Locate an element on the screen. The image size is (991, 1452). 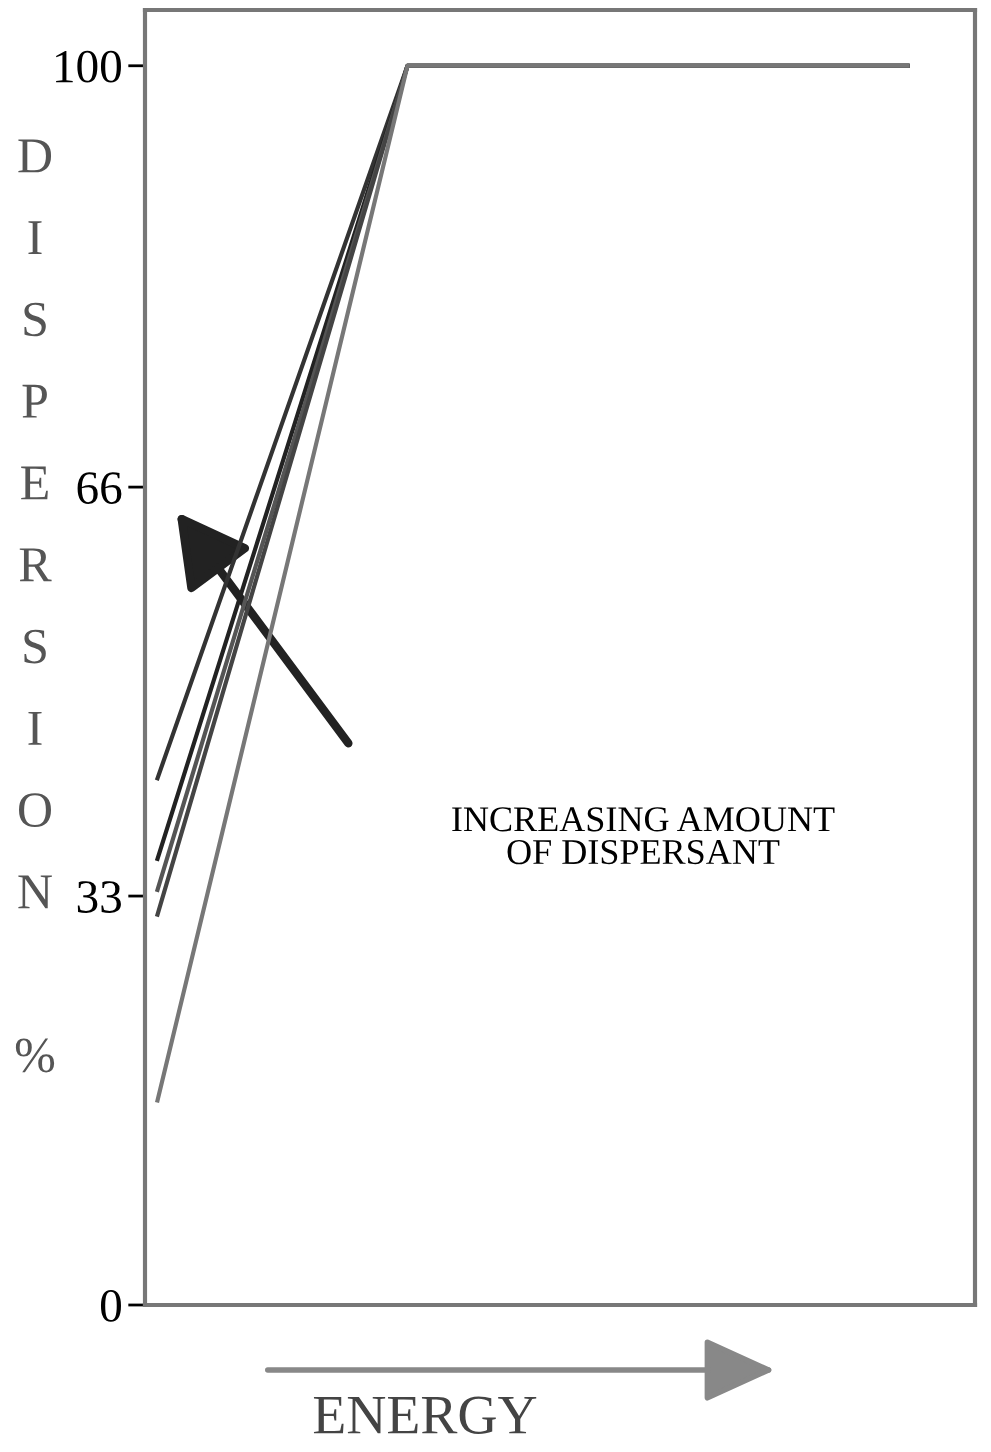
annotation: INCREASING AMOUNT OF DISPERSANT is located at coordinates (643, 836).